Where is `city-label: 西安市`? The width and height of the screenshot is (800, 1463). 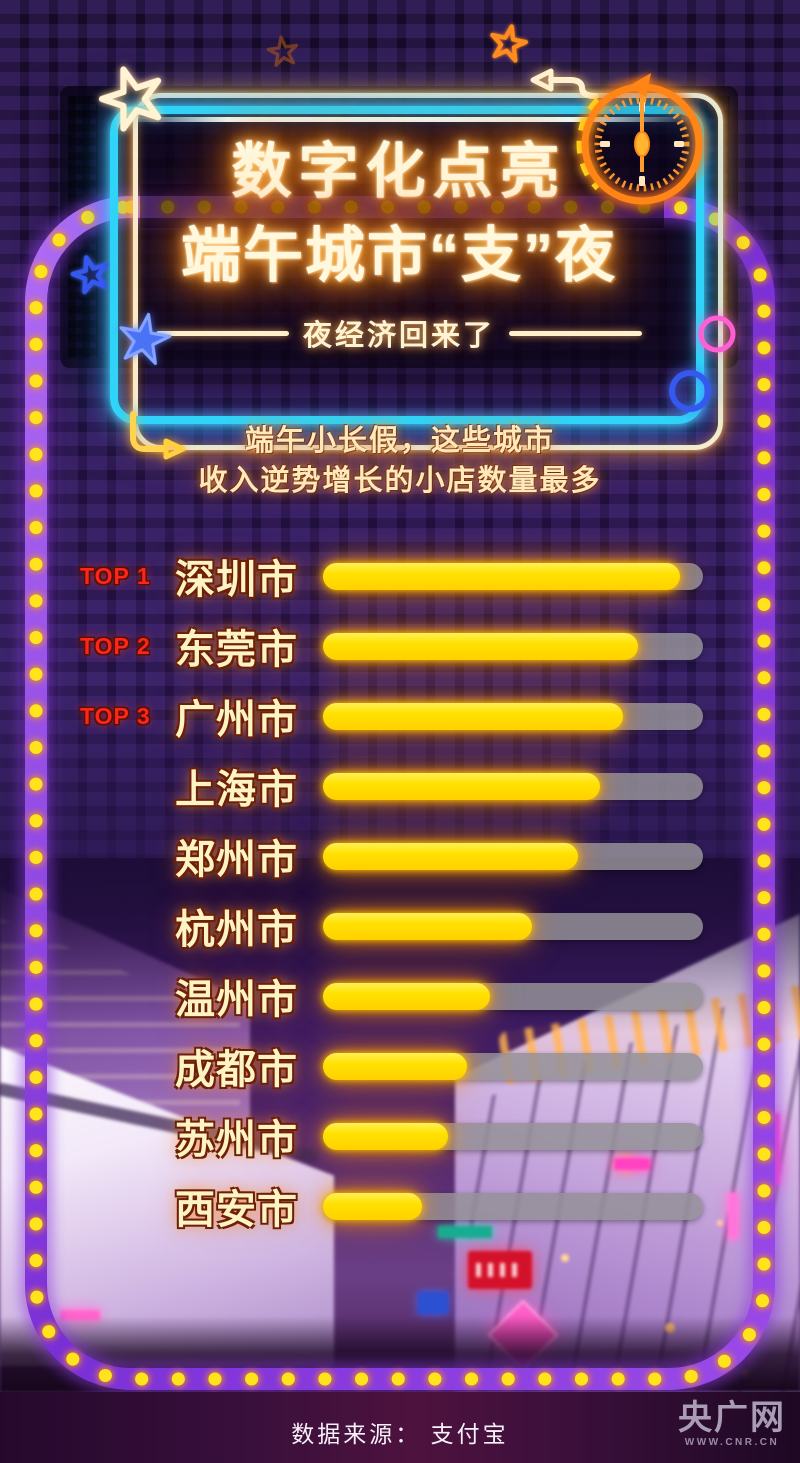
city-label: 西安市 is located at coordinates (236, 1210).